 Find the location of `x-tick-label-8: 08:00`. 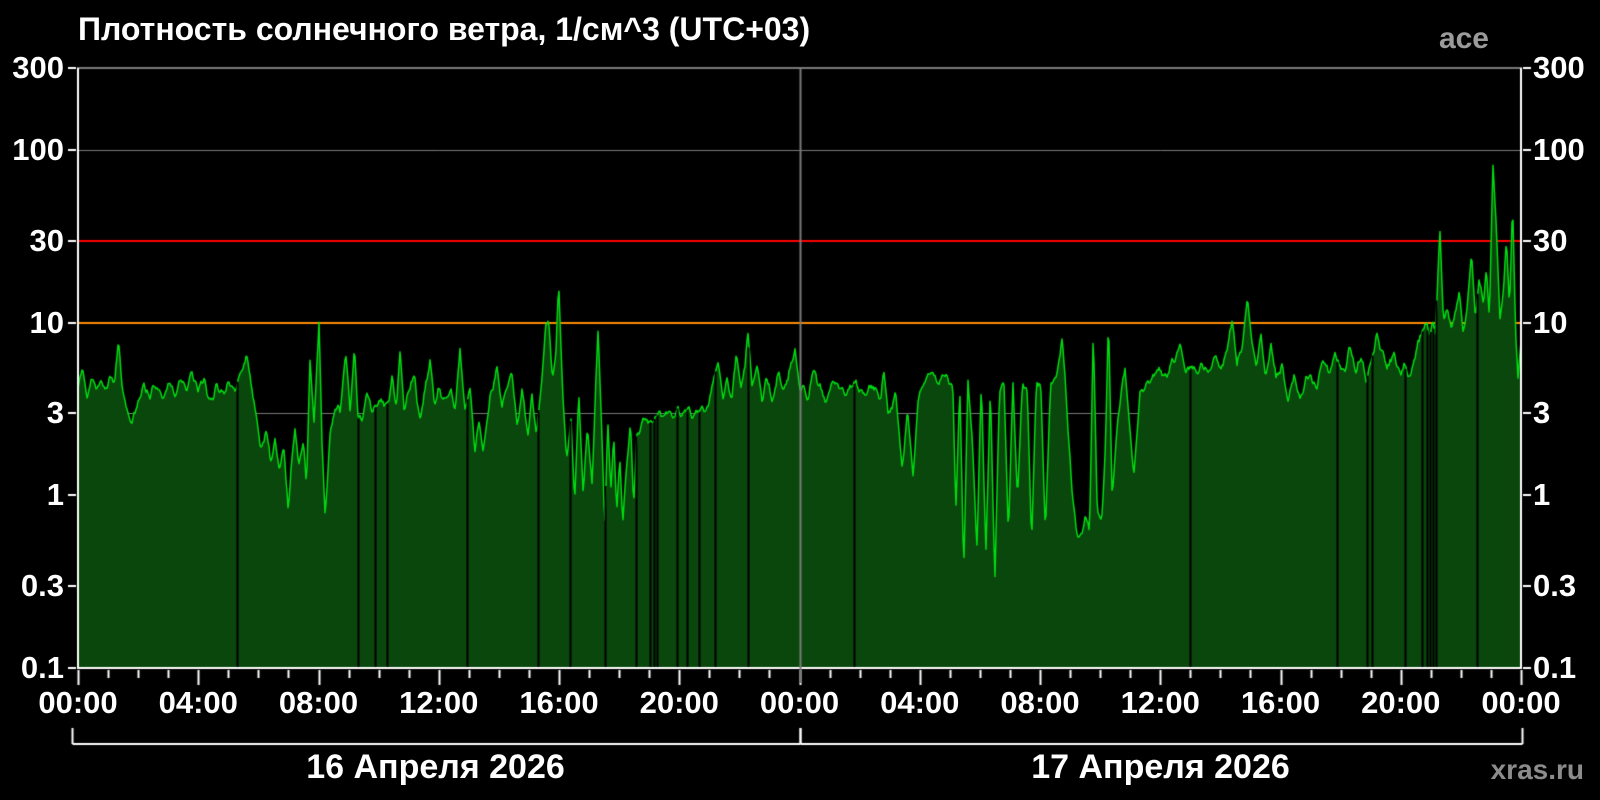

x-tick-label-8: 08:00 is located at coordinates (1040, 702).